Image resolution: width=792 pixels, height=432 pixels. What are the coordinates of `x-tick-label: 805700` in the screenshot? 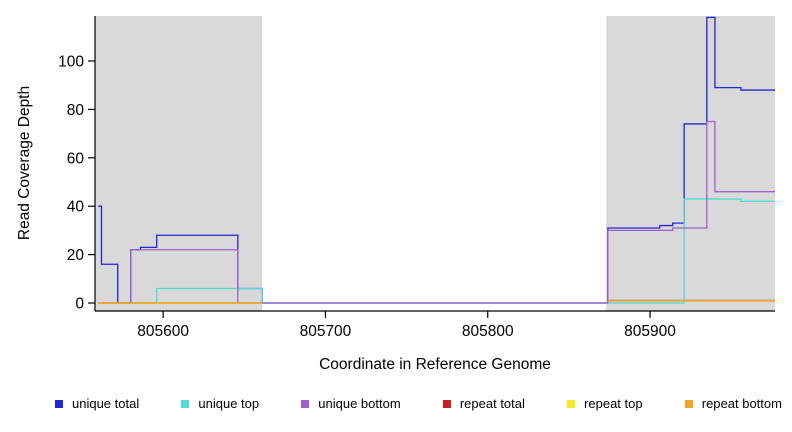 It's located at (326, 331).